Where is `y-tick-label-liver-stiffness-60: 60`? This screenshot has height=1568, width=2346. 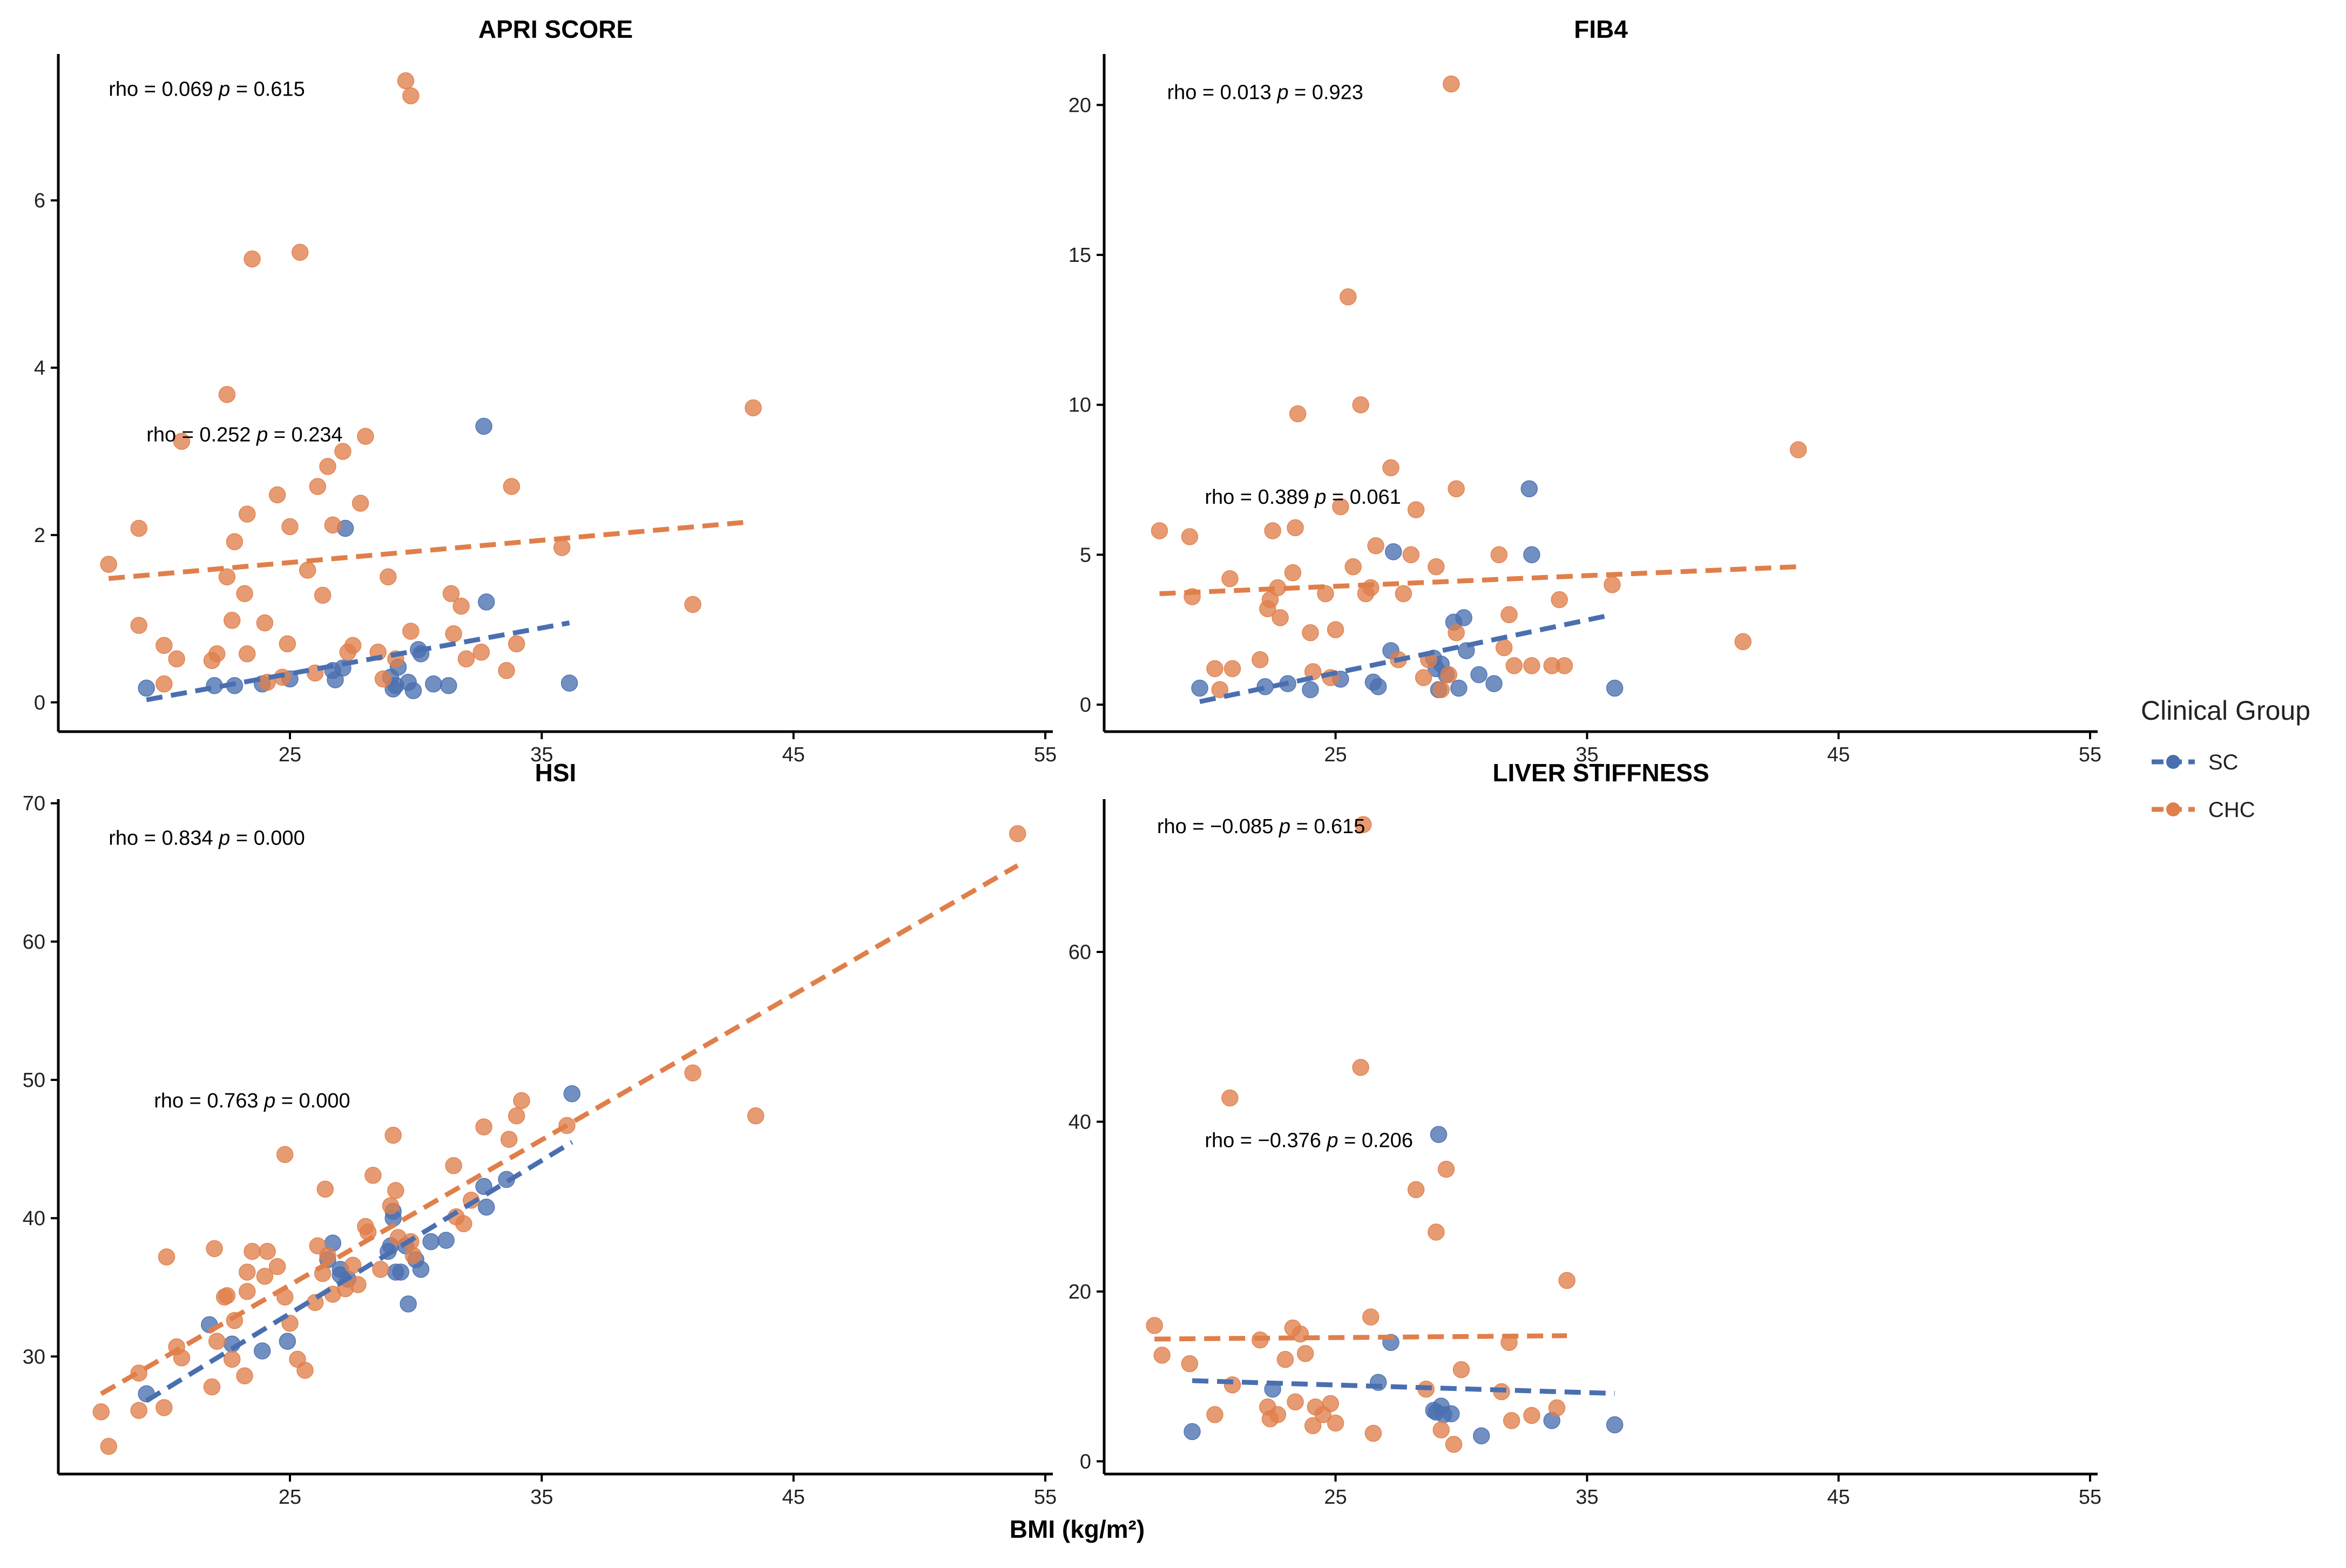 y-tick-label-liver-stiffness-60: 60 is located at coordinates (1080, 952).